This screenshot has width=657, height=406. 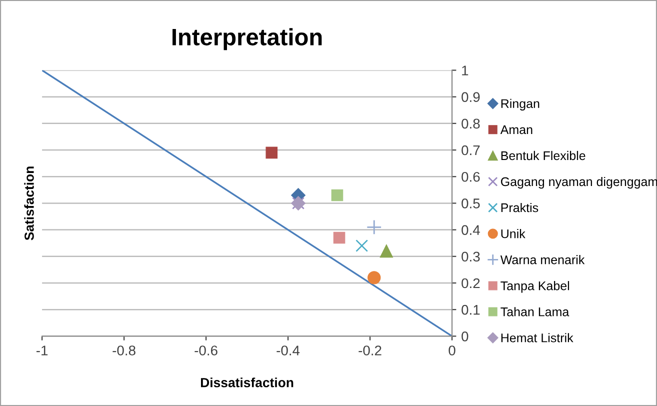 I want to click on y-tick-label: 0.5, so click(x=471, y=203).